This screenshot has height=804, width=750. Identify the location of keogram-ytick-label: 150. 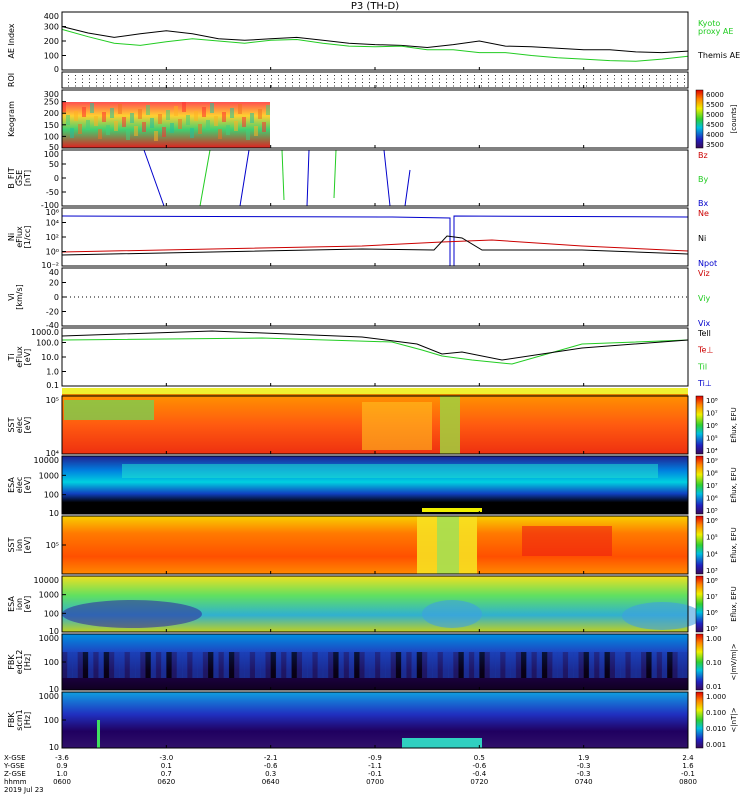
(51, 125).